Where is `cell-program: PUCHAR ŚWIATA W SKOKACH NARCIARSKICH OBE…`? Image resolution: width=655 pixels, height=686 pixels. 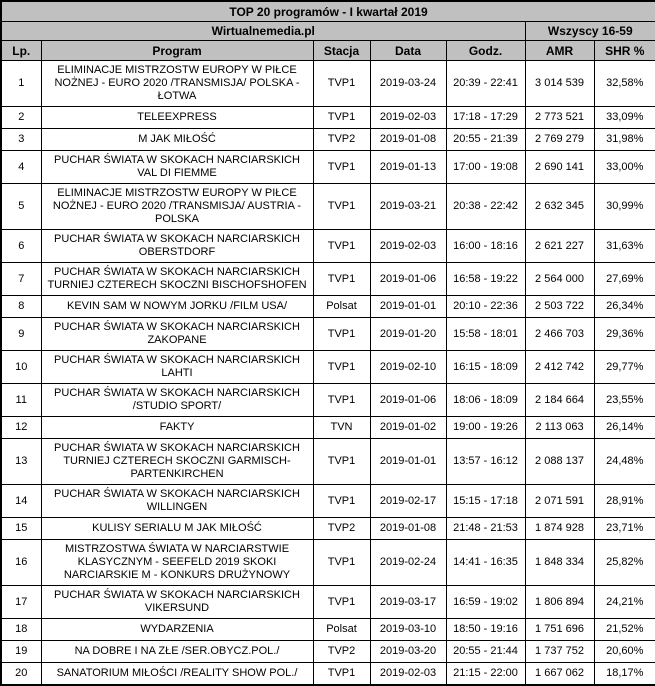 cell-program: PUCHAR ŚWIATA W SKOKACH NARCIARSKICH OBE… is located at coordinates (177, 246).